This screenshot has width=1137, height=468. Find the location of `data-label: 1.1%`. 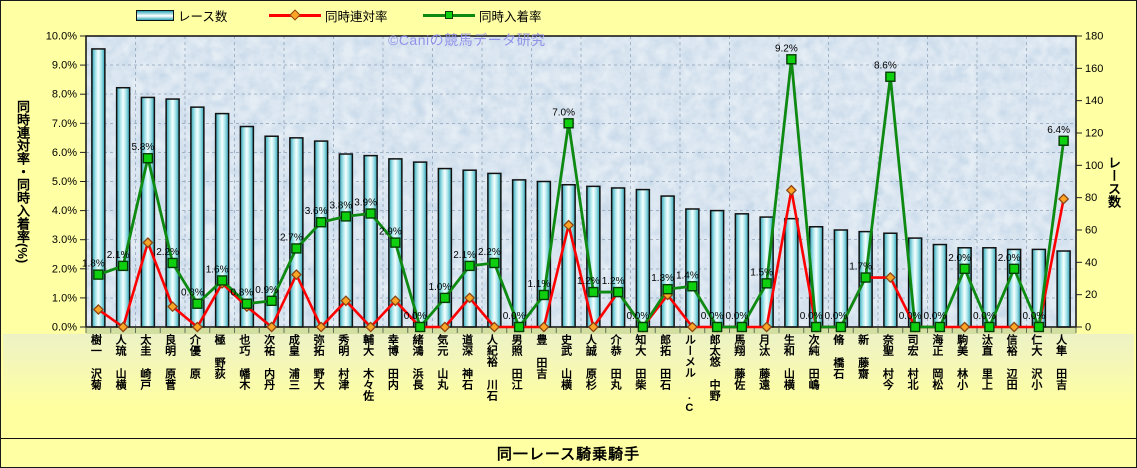

data-label: 1.1% is located at coordinates (538, 284).